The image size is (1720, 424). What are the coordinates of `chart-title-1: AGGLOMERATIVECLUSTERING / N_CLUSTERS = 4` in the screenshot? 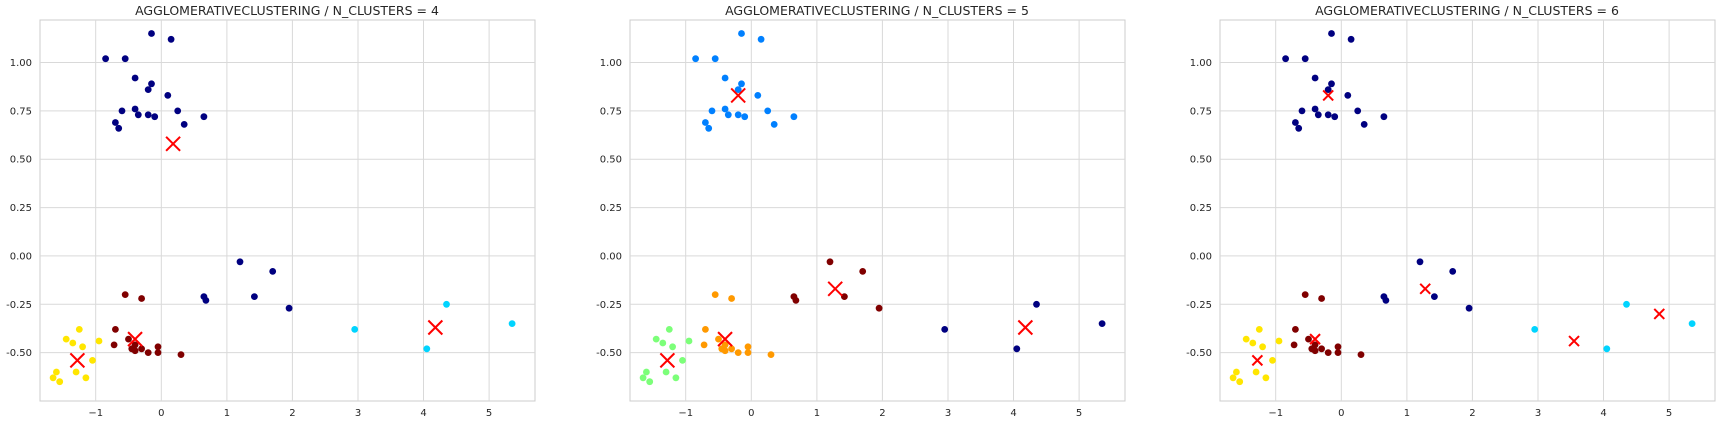 It's located at (287, 10).